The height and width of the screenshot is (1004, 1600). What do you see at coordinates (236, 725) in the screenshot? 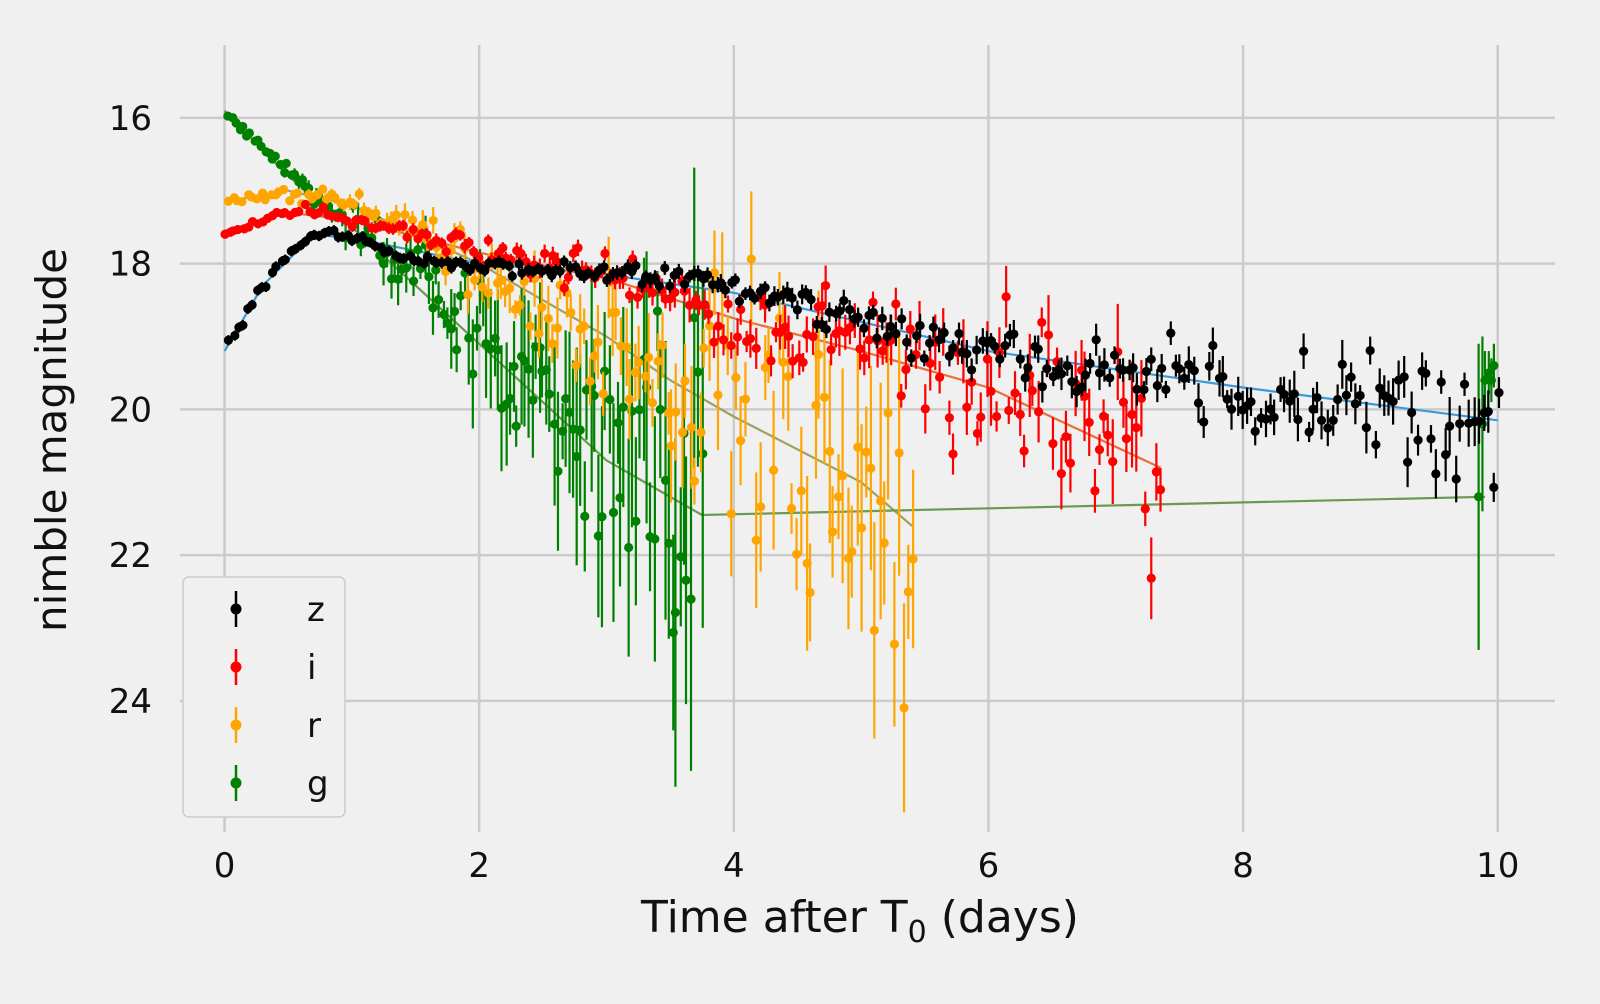
I see `legend-marker-r` at bounding box center [236, 725].